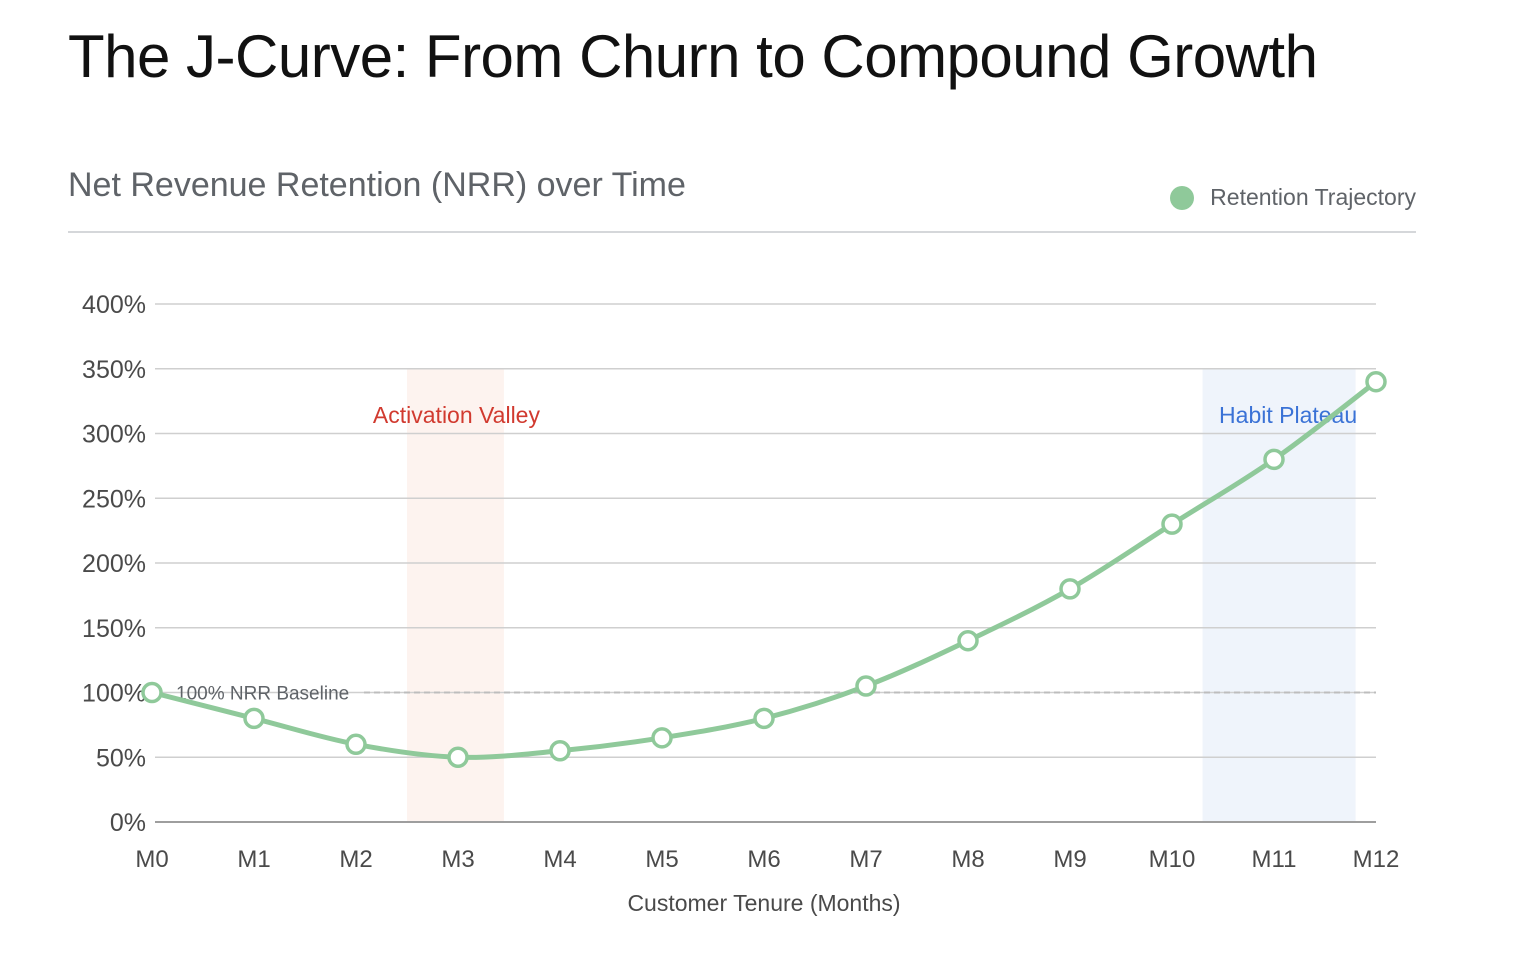 This screenshot has height=972, width=1526. What do you see at coordinates (661, 859) in the screenshot?
I see `x-tick-label: M5` at bounding box center [661, 859].